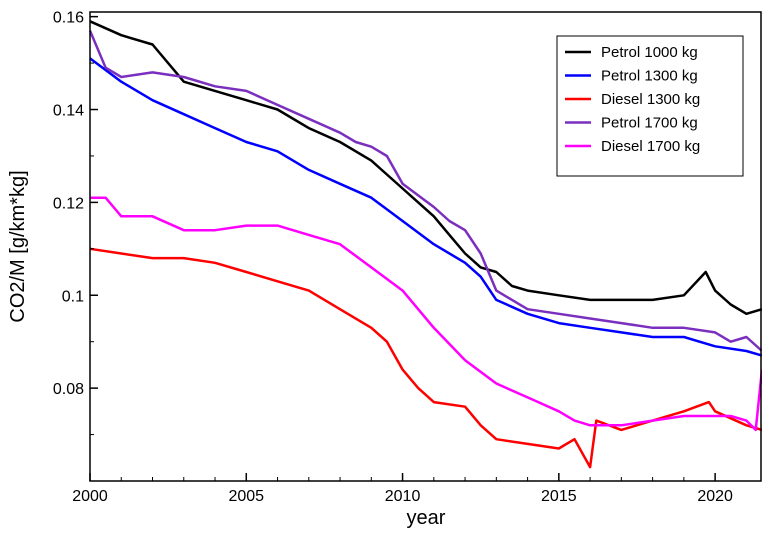  I want to click on y-axis-title: CO2/M [g/km*kg], so click(18, 246).